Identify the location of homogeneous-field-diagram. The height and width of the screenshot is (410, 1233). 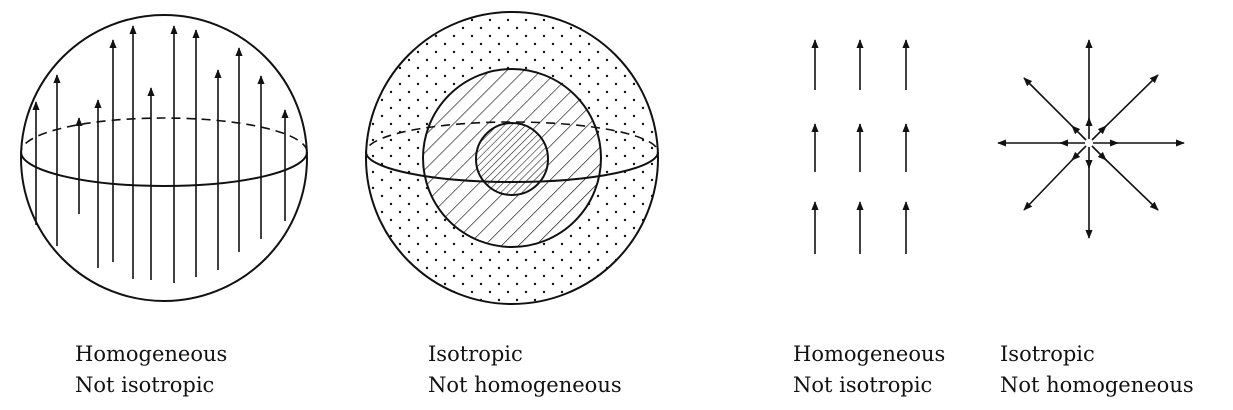
(860, 146).